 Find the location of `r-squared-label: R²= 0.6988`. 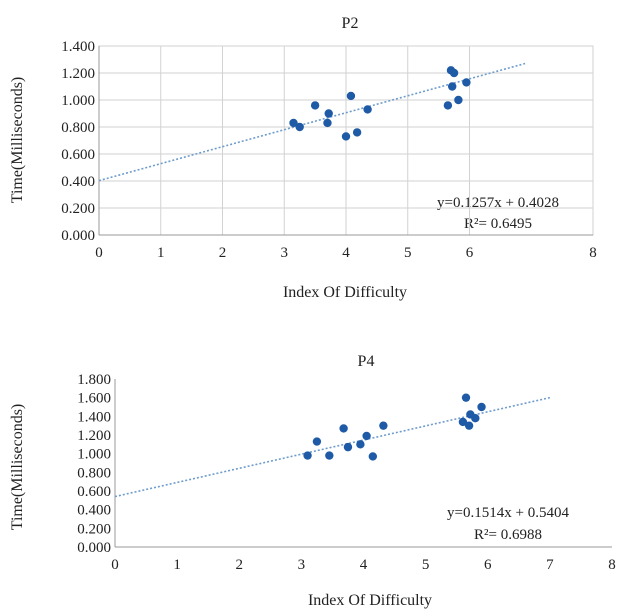

r-squared-label: R²= 0.6988 is located at coordinates (508, 535).